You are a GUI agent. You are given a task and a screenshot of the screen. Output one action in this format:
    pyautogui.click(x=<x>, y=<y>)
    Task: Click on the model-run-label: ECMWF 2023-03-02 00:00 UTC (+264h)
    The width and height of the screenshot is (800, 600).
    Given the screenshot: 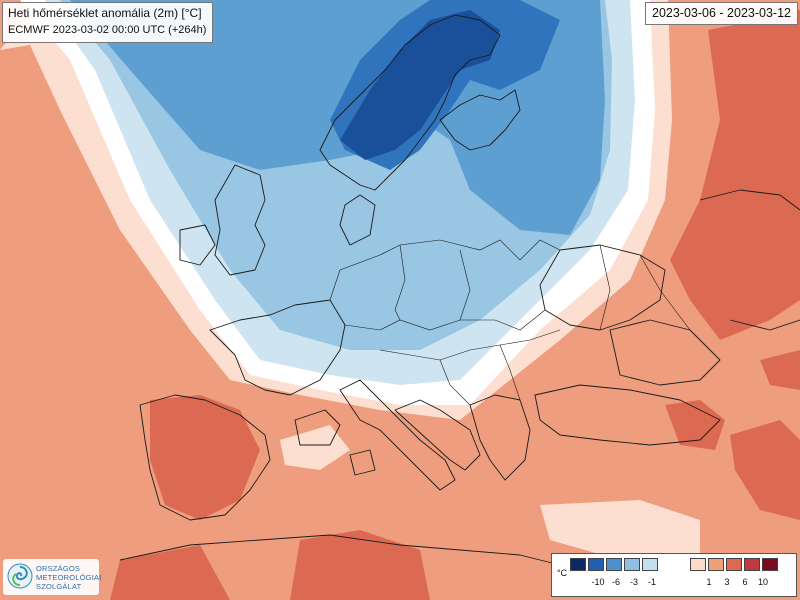 What is the action you would take?
    pyautogui.click(x=107, y=30)
    